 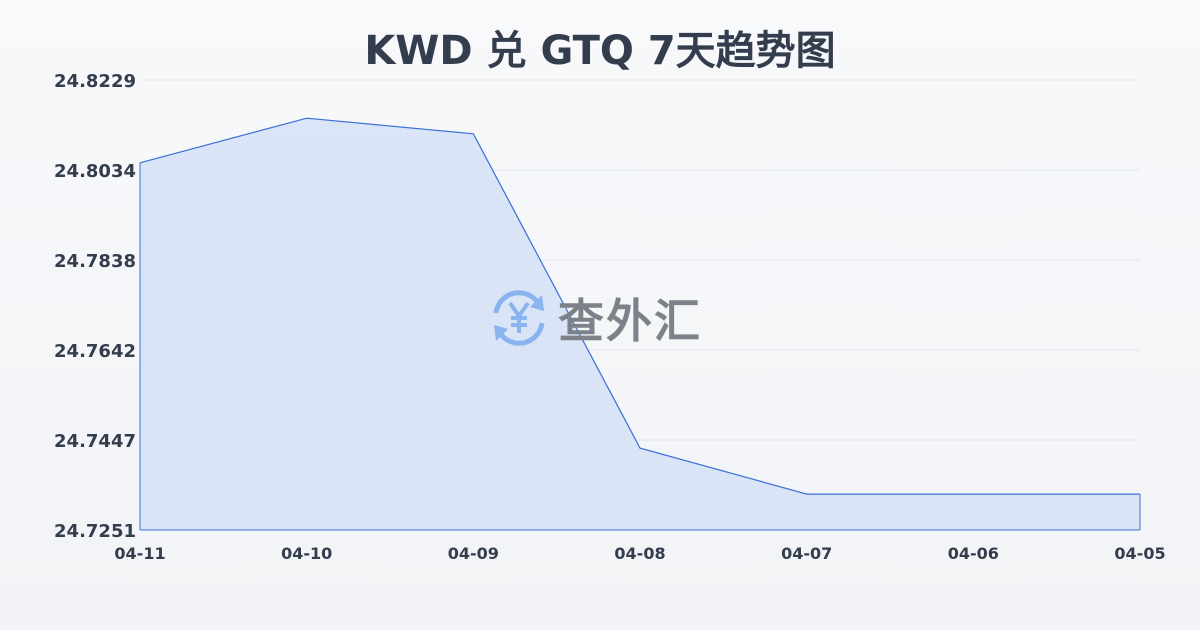 I want to click on x-tick-label: 04-07, so click(x=806, y=553).